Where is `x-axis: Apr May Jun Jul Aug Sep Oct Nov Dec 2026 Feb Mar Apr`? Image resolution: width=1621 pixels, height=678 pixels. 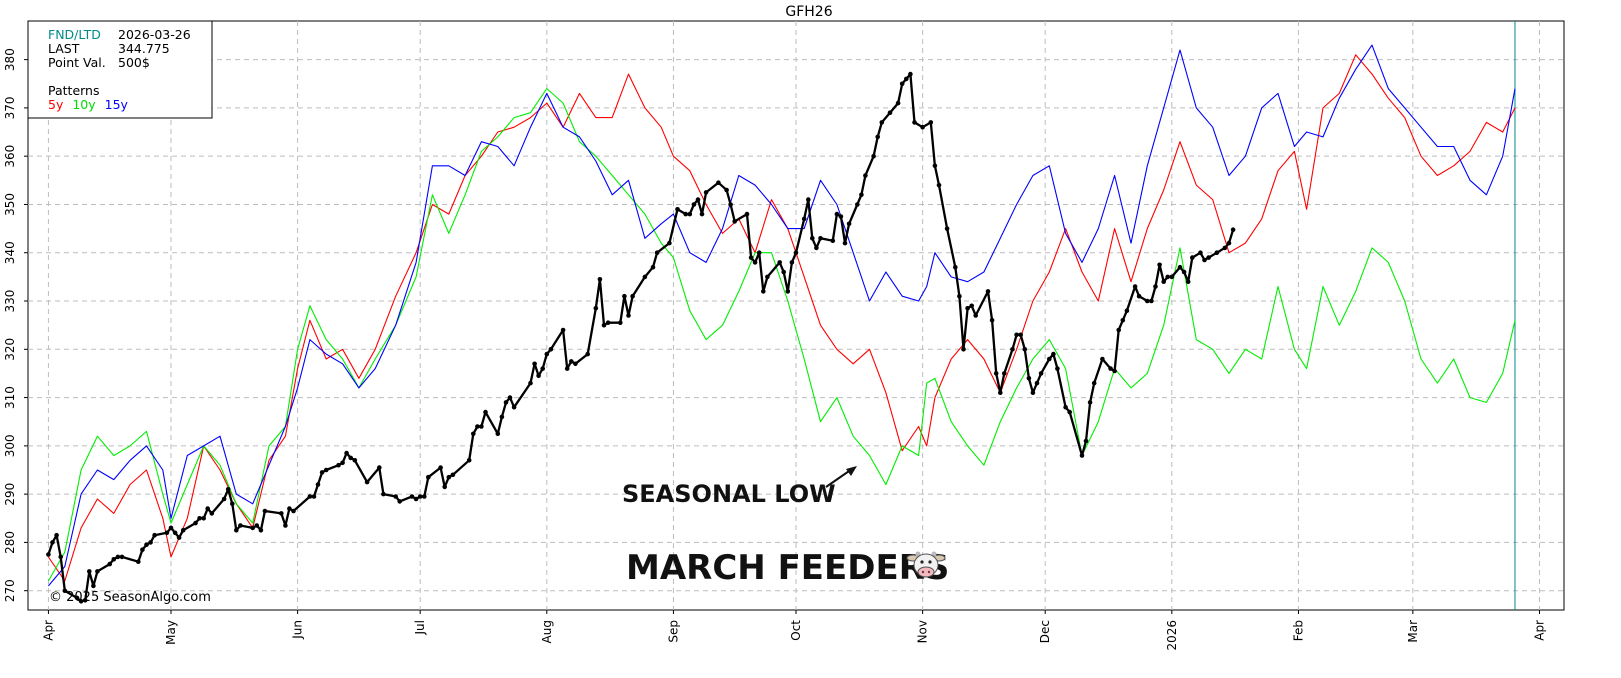
x-axis: Apr May Jun Jul Aug Sep Oct Nov Dec 2026 Feb Mar Apr is located at coordinates (793, 630).